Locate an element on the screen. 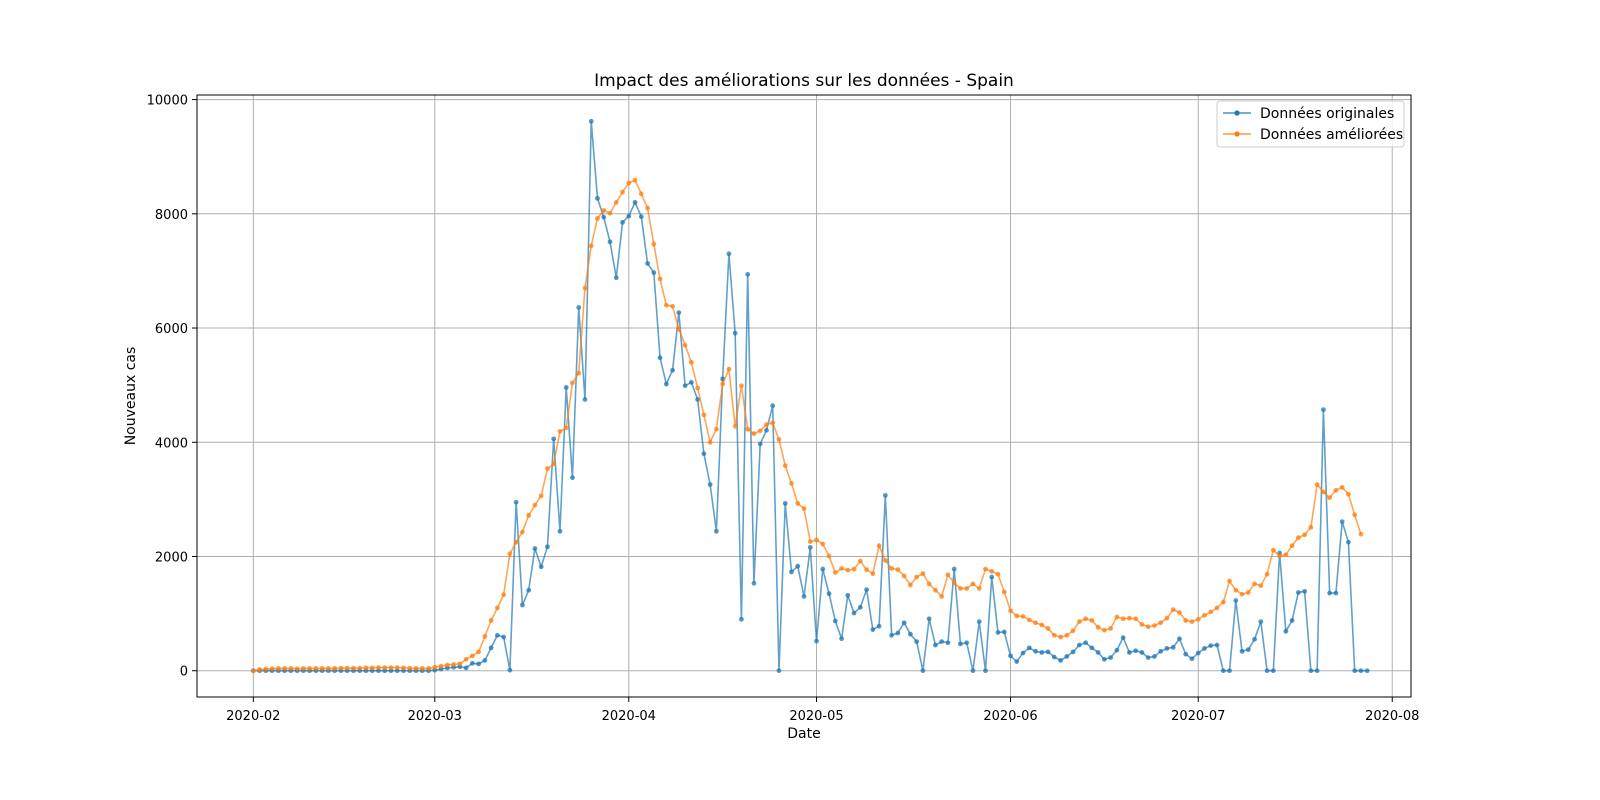  legend-label-improved: Données améliorées is located at coordinates (1331, 135).